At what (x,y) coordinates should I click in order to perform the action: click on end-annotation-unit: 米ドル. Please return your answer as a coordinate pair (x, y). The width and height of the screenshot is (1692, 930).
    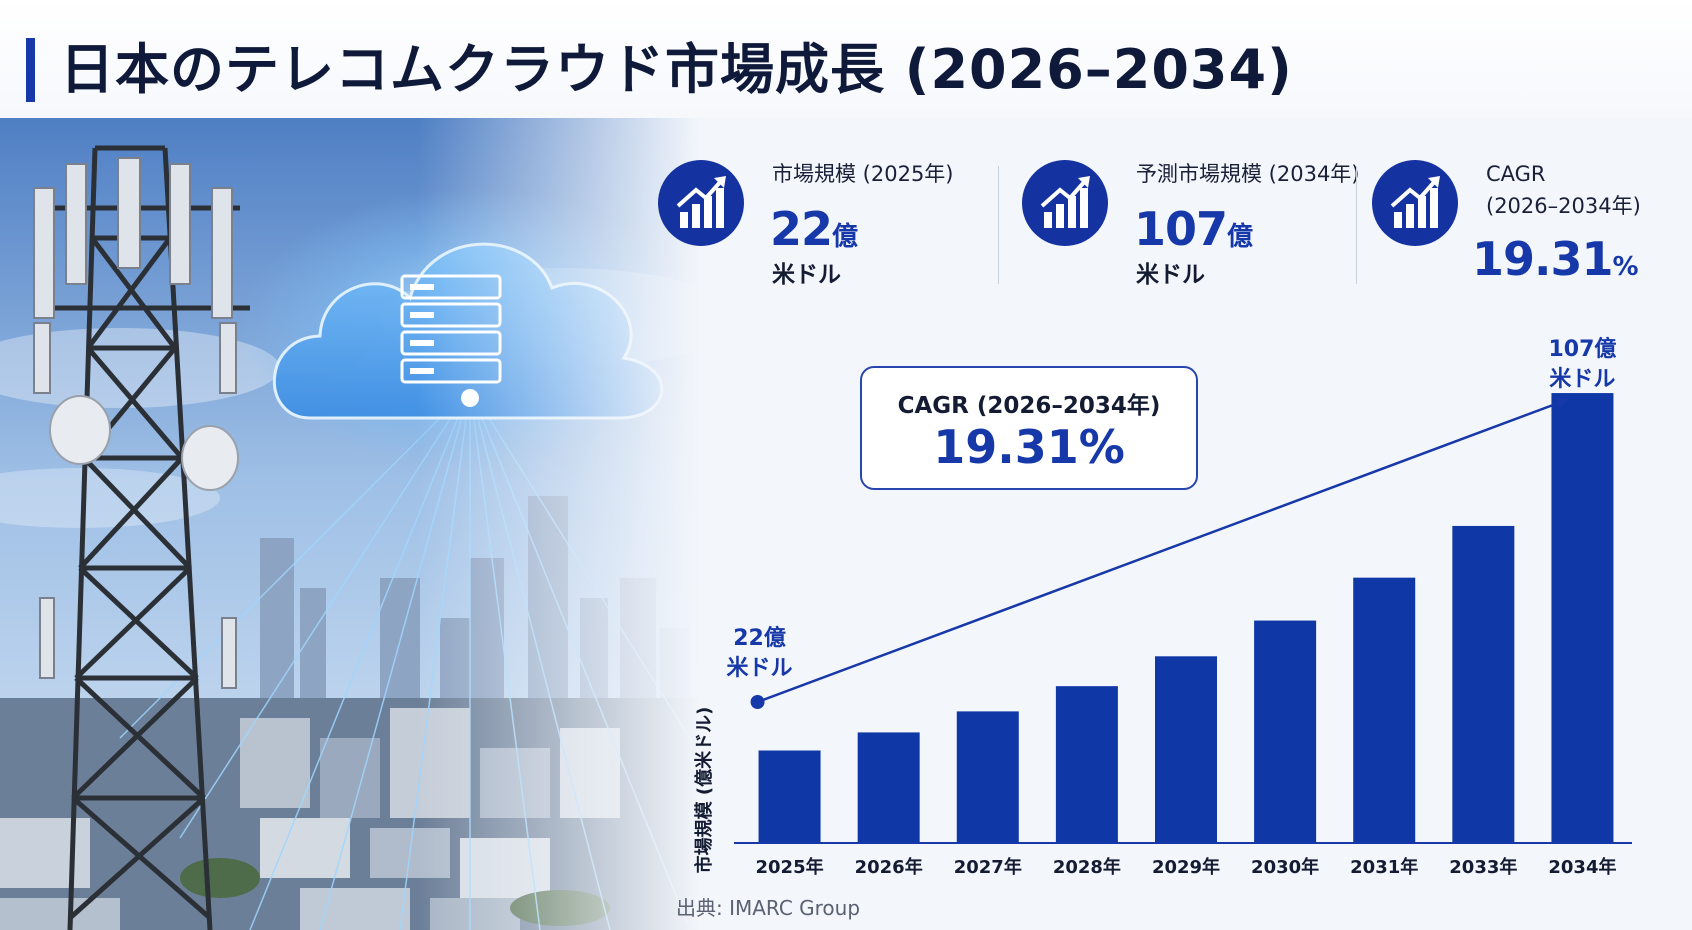
    Looking at the image, I should click on (1582, 379).